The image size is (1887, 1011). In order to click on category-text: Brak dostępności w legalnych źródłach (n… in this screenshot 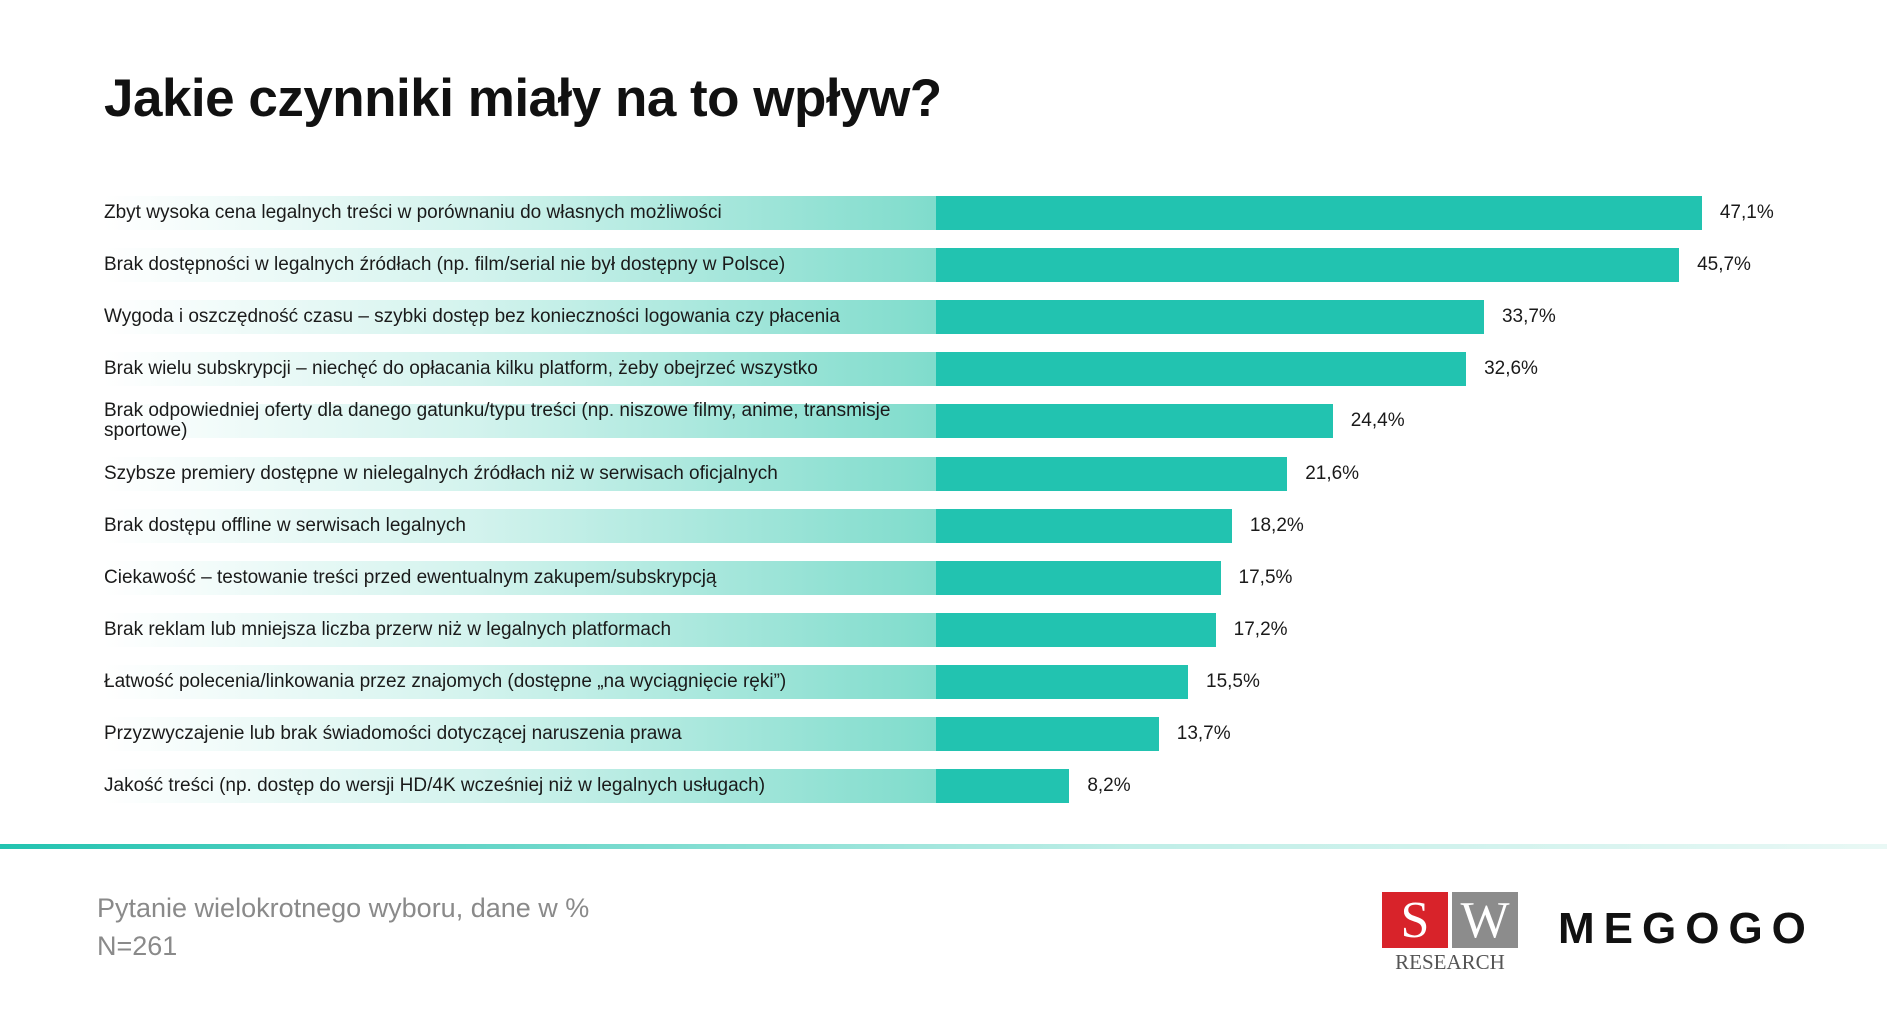, I will do `click(445, 265)`.